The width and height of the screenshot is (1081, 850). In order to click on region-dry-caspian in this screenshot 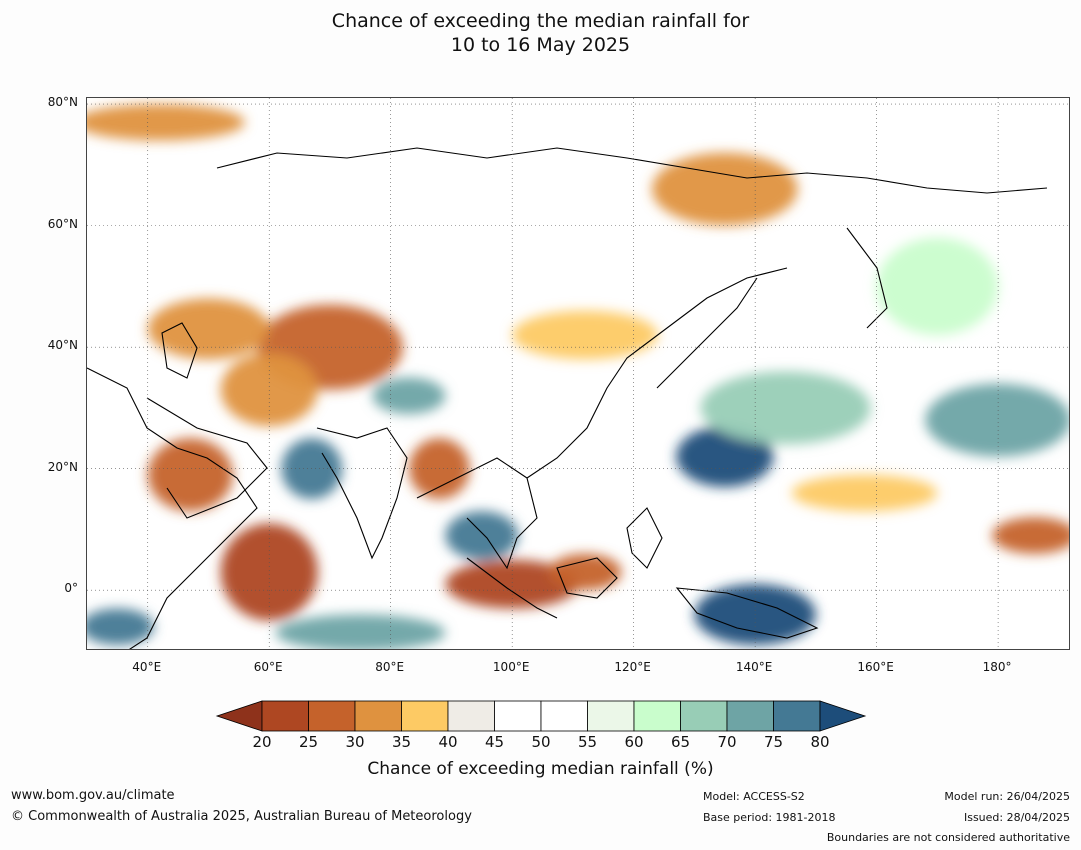, I will do `click(208, 329)`.